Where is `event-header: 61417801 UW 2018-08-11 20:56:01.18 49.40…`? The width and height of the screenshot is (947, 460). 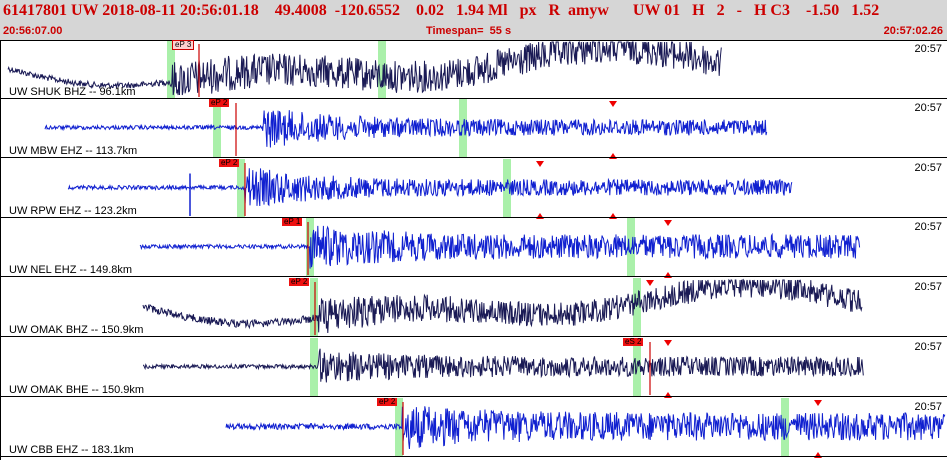
event-header: 61417801 UW 2018-08-11 20:56:01.18 49.40… is located at coordinates (473, 20).